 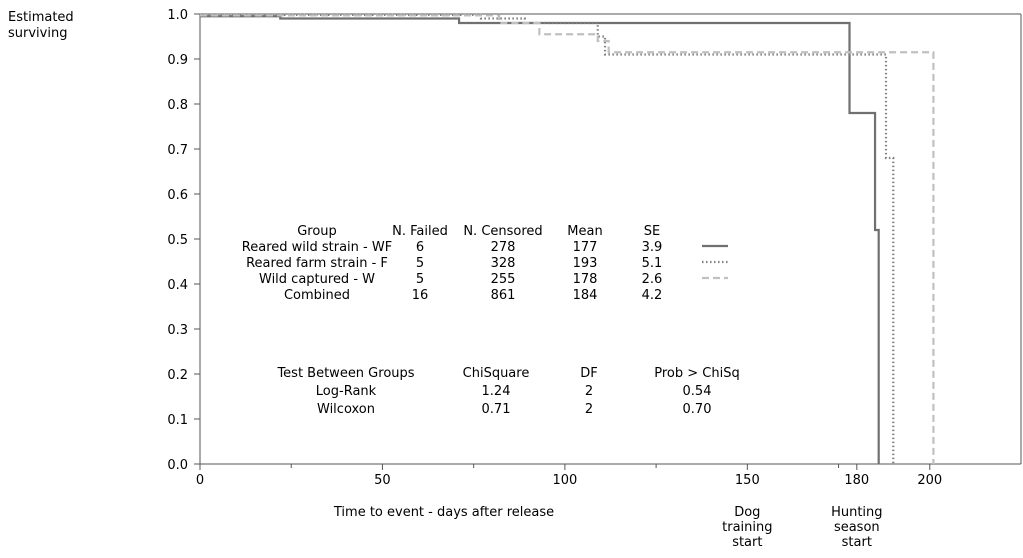 I want to click on x-tick-label: 100, so click(x=564, y=480).